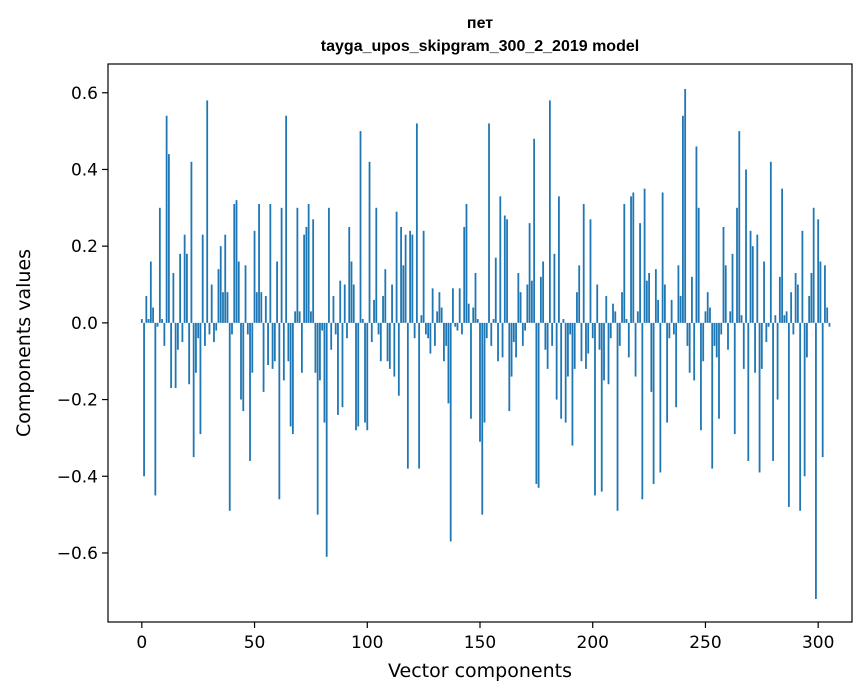 This screenshot has height=696, width=867. I want to click on x-tick-label: 300, so click(818, 643).